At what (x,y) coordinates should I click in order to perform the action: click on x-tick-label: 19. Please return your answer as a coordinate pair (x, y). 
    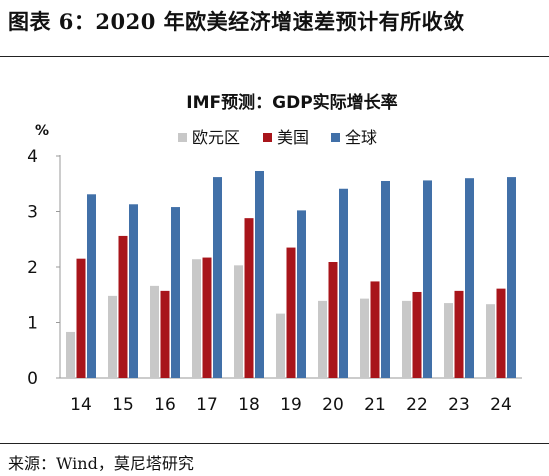
    Looking at the image, I should click on (291, 405).